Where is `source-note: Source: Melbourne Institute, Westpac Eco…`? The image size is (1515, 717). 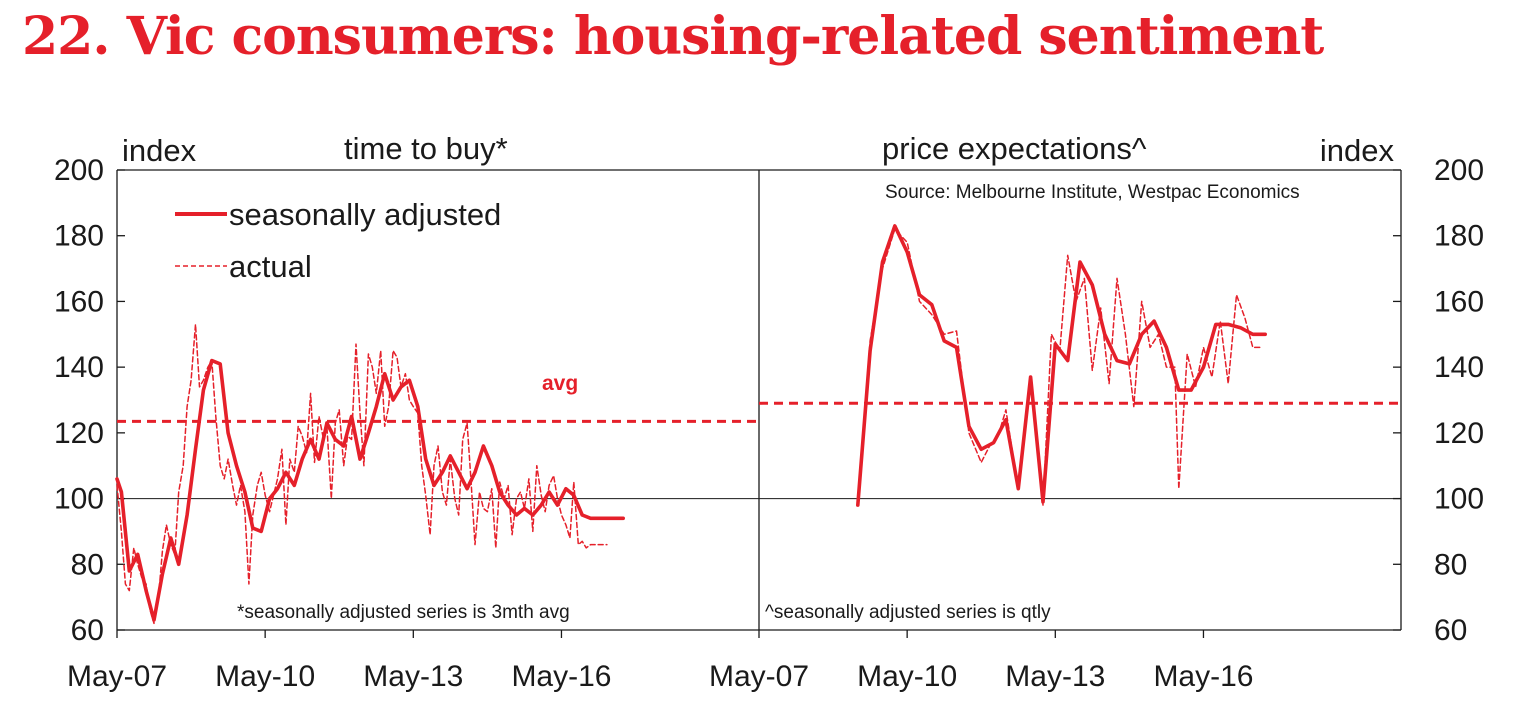 source-note: Source: Melbourne Institute, Westpac Eco… is located at coordinates (1092, 192).